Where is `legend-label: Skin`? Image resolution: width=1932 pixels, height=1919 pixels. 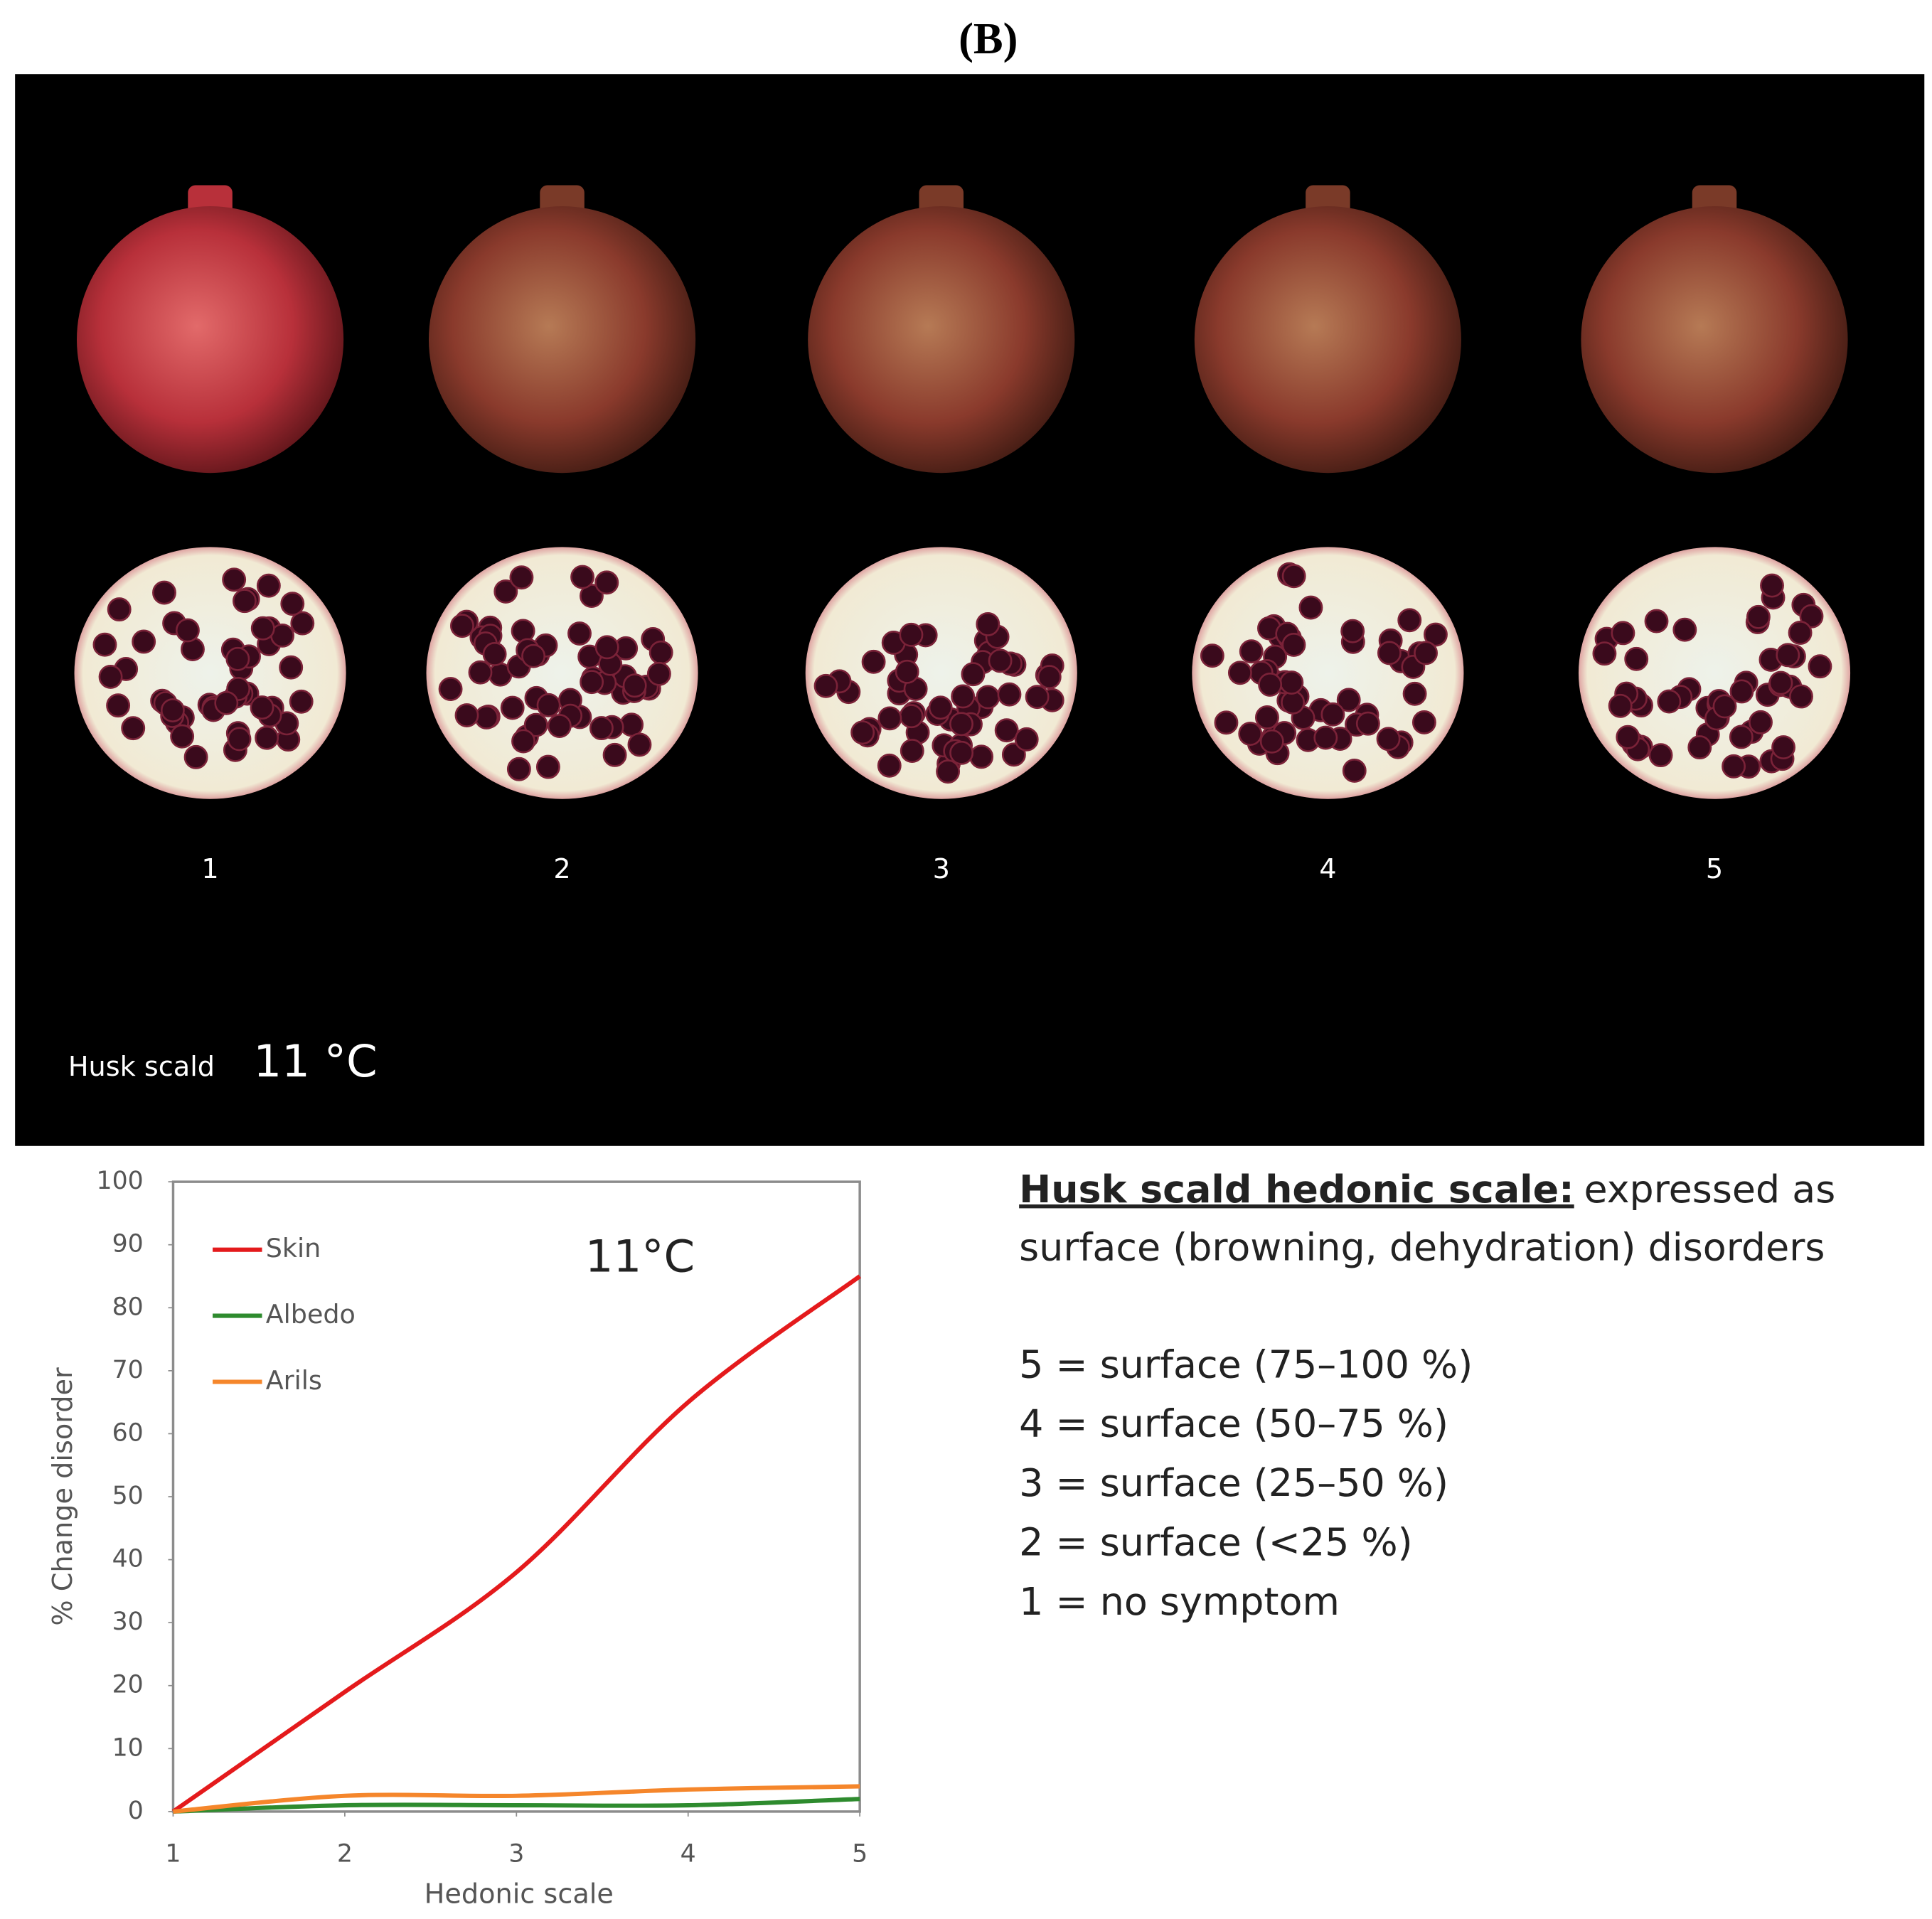
legend-label: Skin is located at coordinates (293, 1248).